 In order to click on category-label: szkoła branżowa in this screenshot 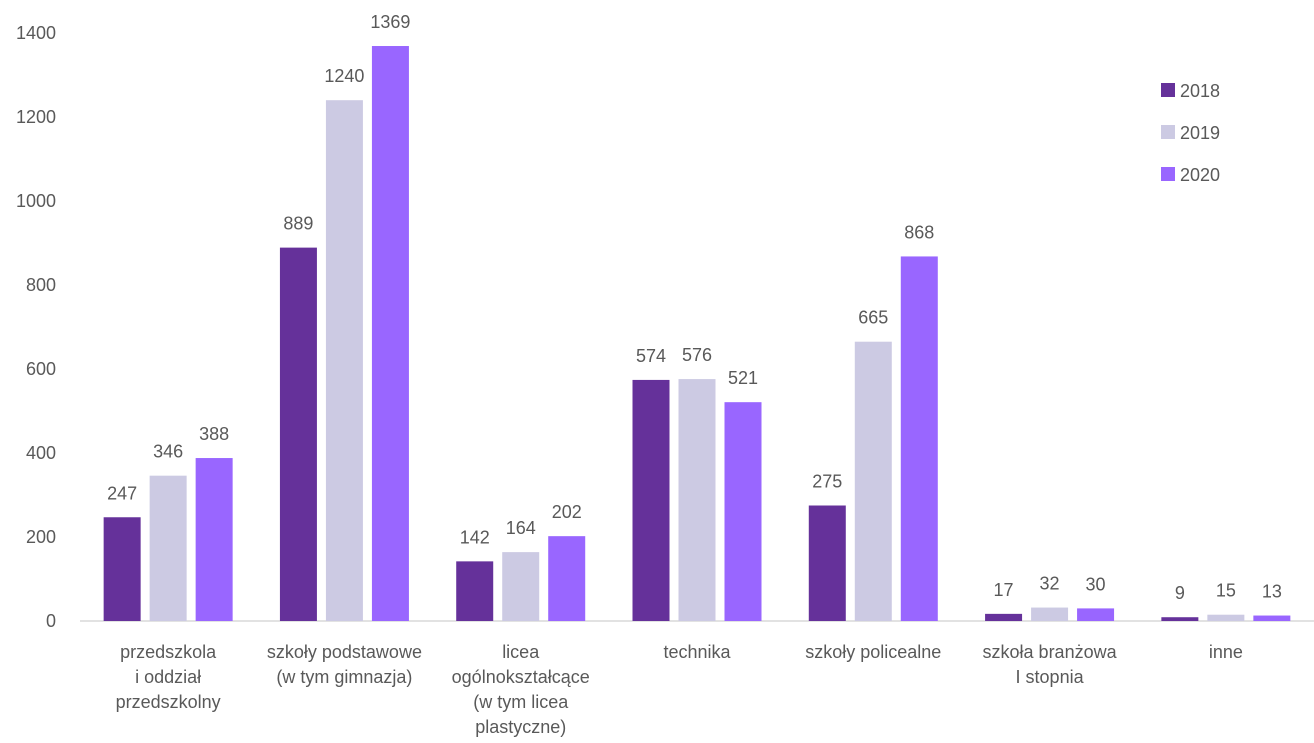, I will do `click(1050, 652)`.